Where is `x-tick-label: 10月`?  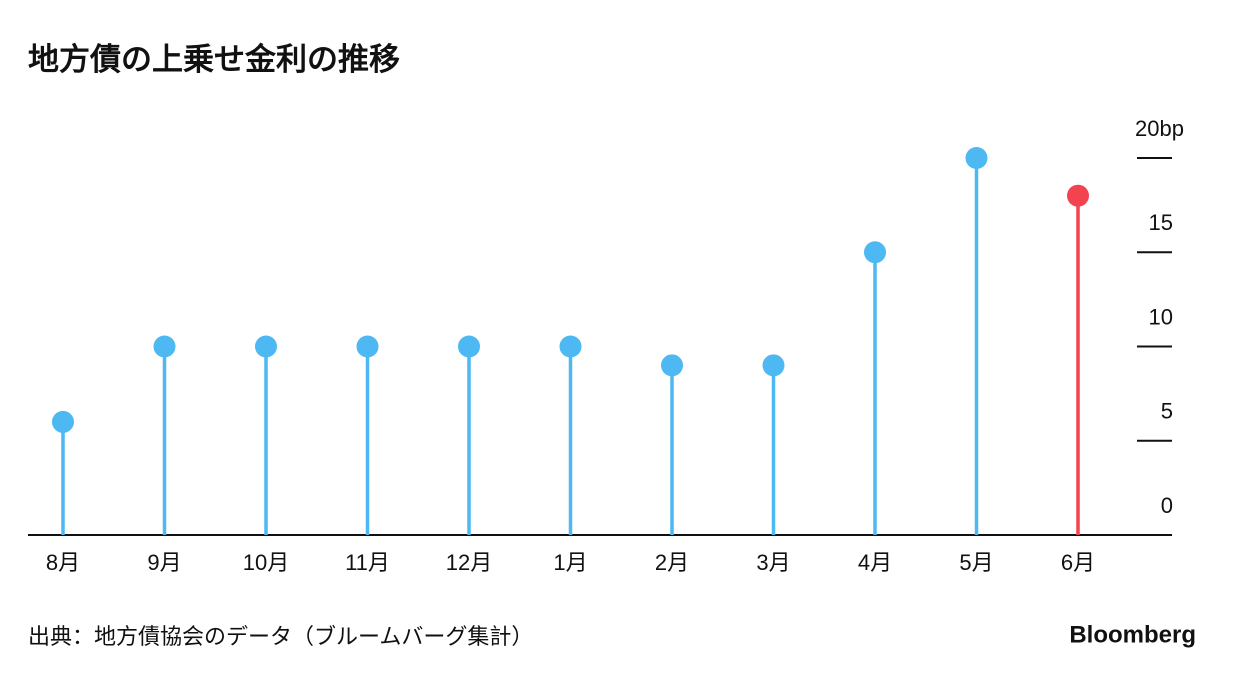
x-tick-label: 10月 is located at coordinates (266, 562).